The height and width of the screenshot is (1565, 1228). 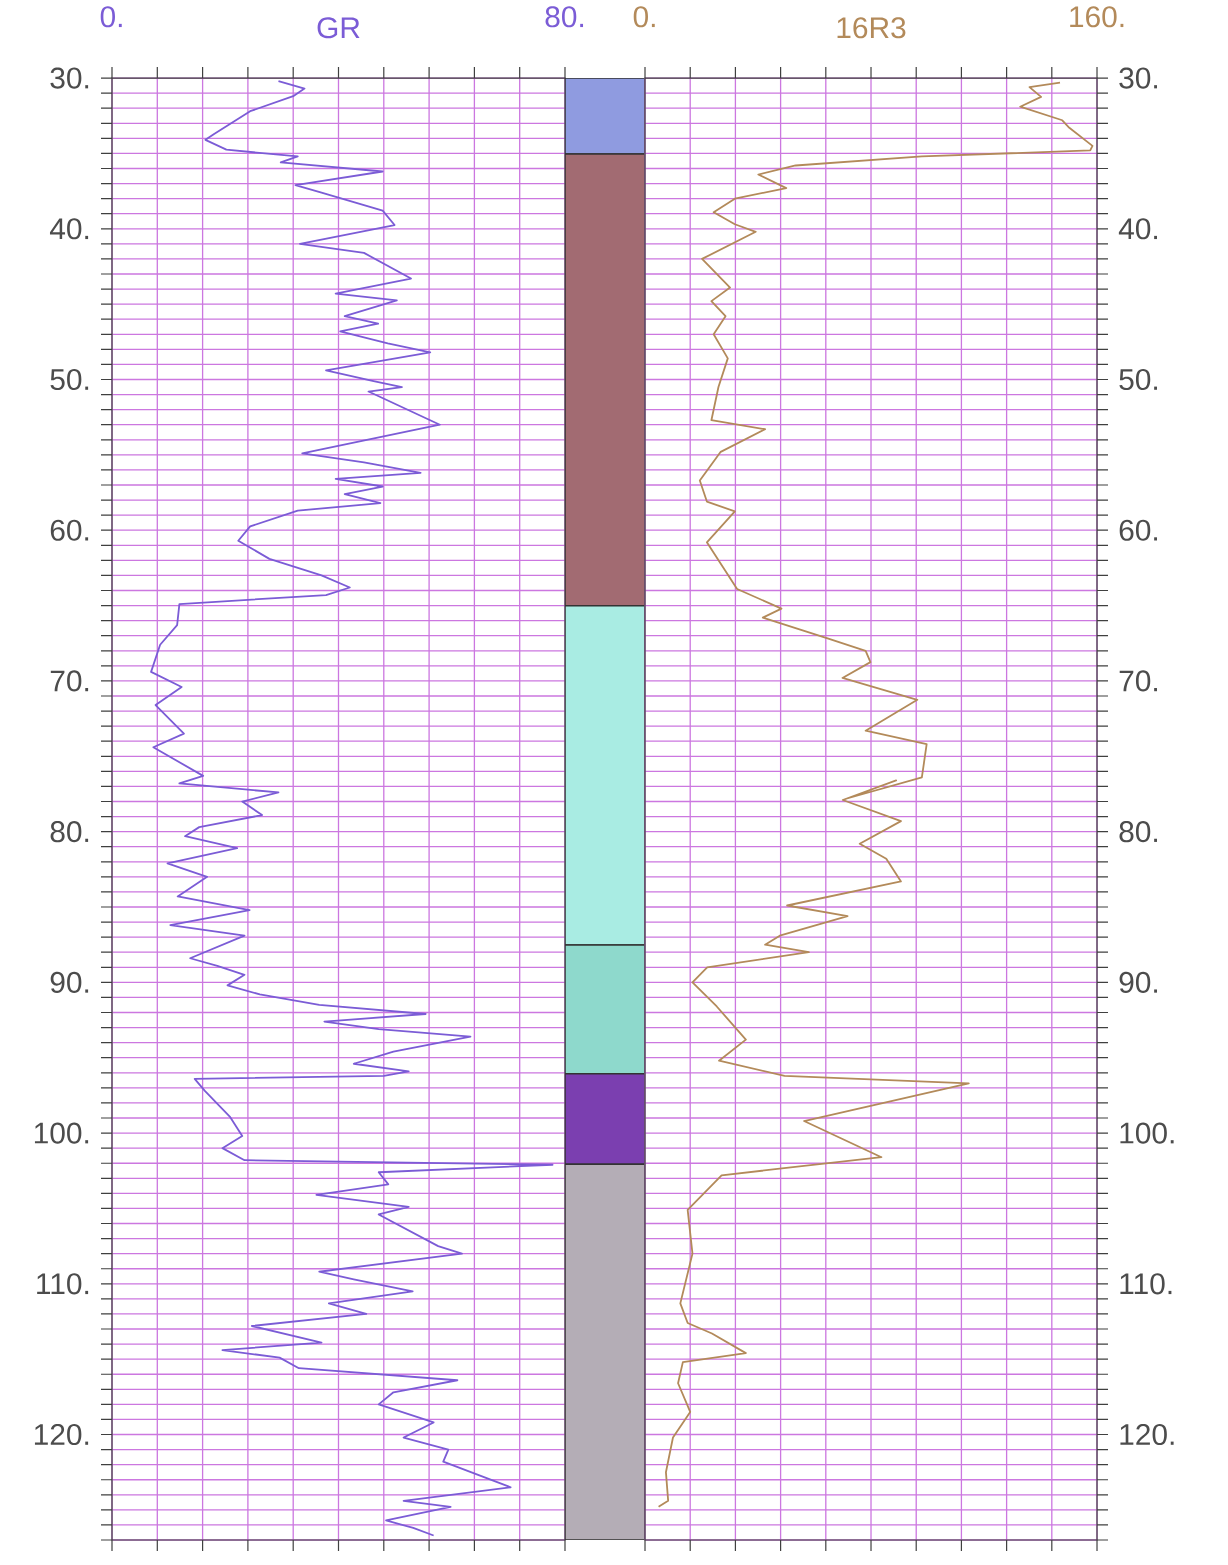 What do you see at coordinates (871, 28) in the screenshot?
I see `x-axis-title: 16R3` at bounding box center [871, 28].